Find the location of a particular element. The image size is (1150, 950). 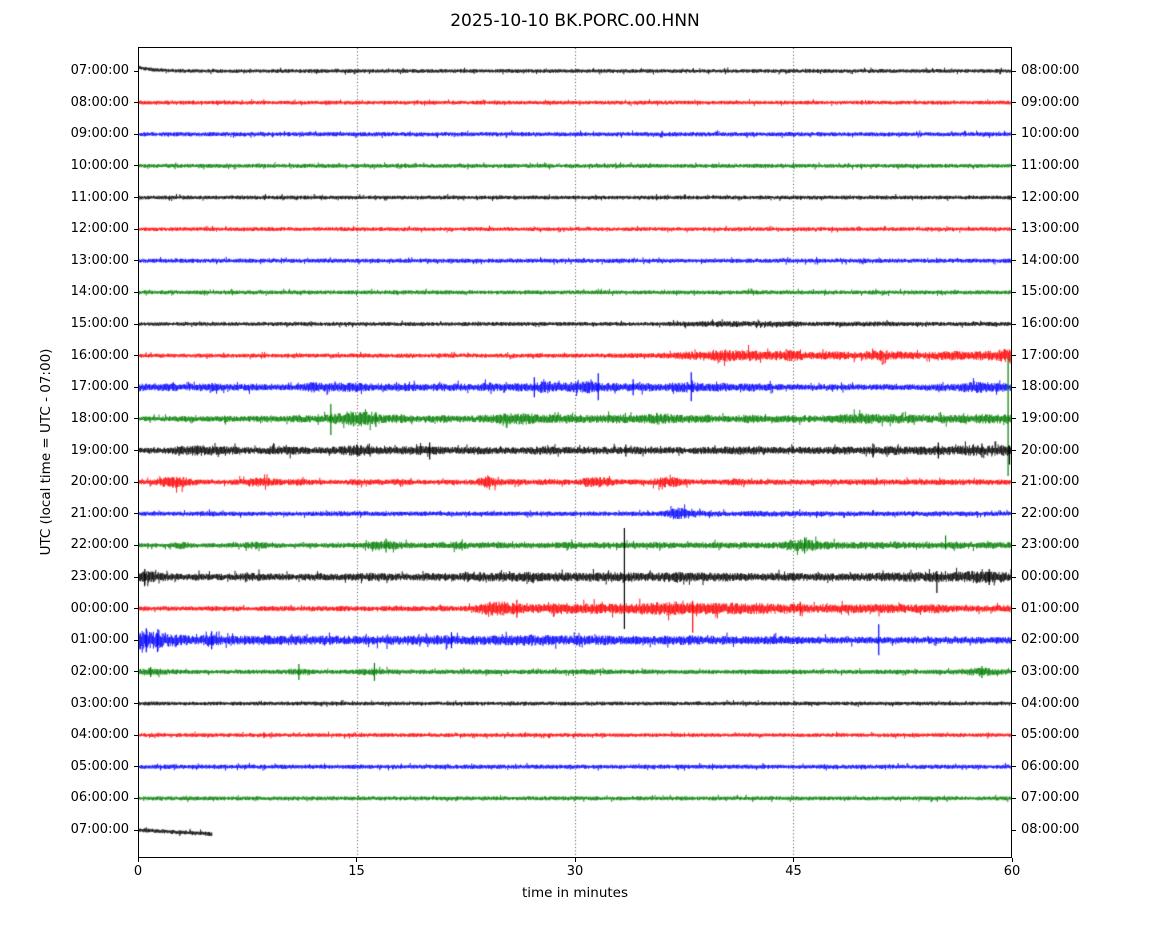

left-time-label: 17:00:00 is located at coordinates (99, 387).